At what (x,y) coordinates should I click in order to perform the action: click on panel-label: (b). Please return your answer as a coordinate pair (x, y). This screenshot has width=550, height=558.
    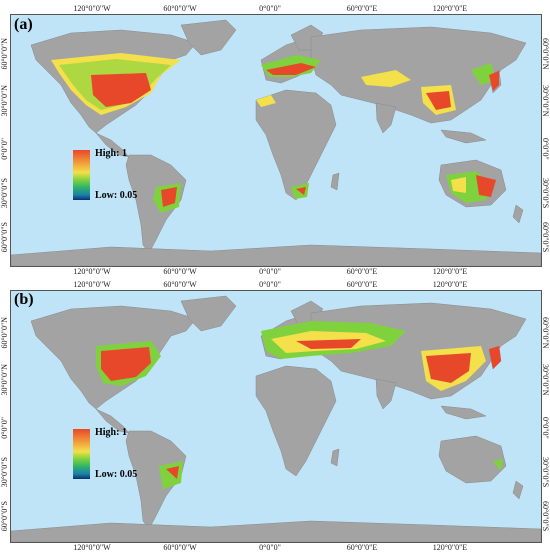
    Looking at the image, I should click on (24, 299).